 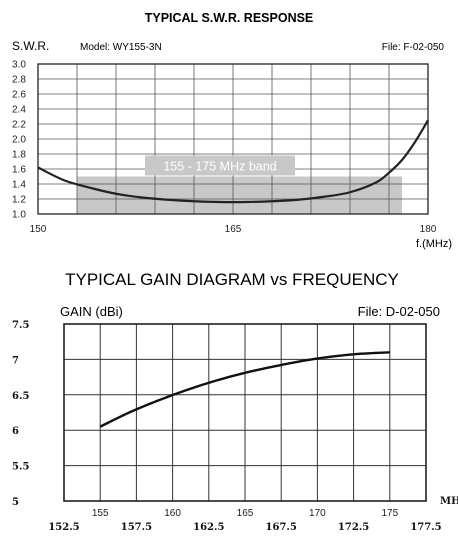 What do you see at coordinates (63, 527) in the screenshot?
I see `gain-x-tick-bottom-0: 152.5` at bounding box center [63, 527].